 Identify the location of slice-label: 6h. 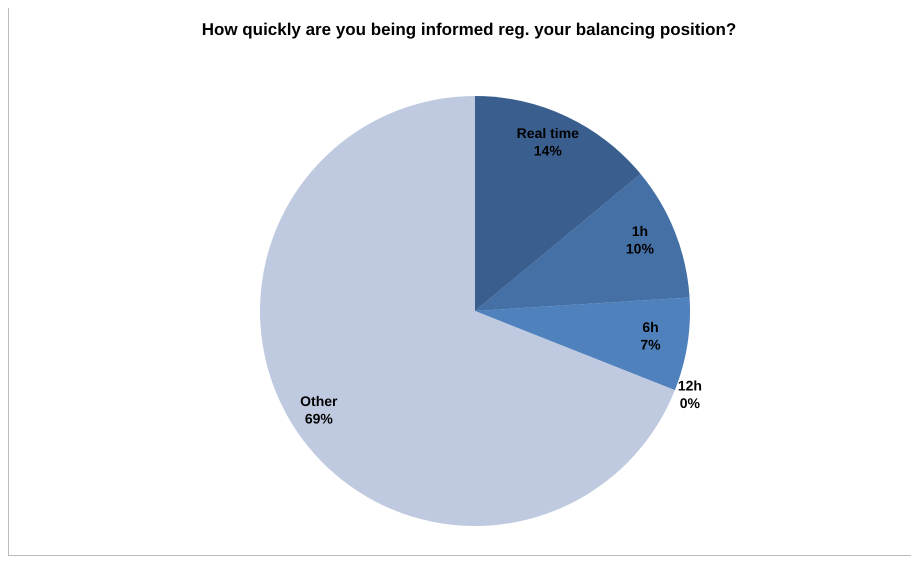
(650, 326).